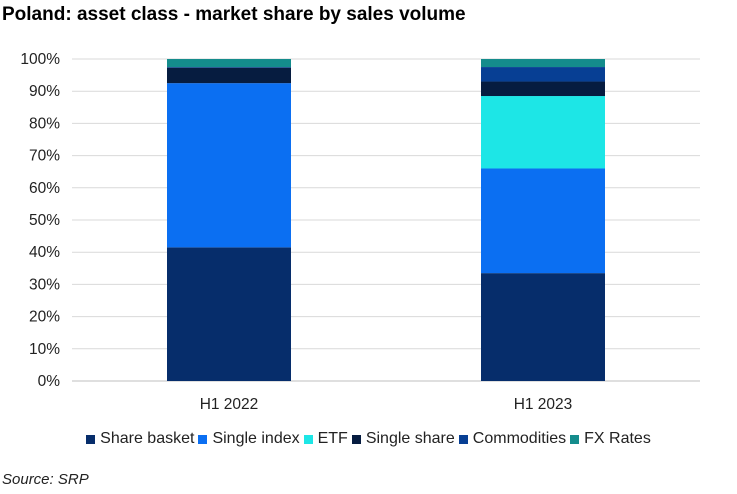 This screenshot has width=737, height=494. Describe the element at coordinates (44, 123) in the screenshot. I see `y-tick-label: 80%` at that location.